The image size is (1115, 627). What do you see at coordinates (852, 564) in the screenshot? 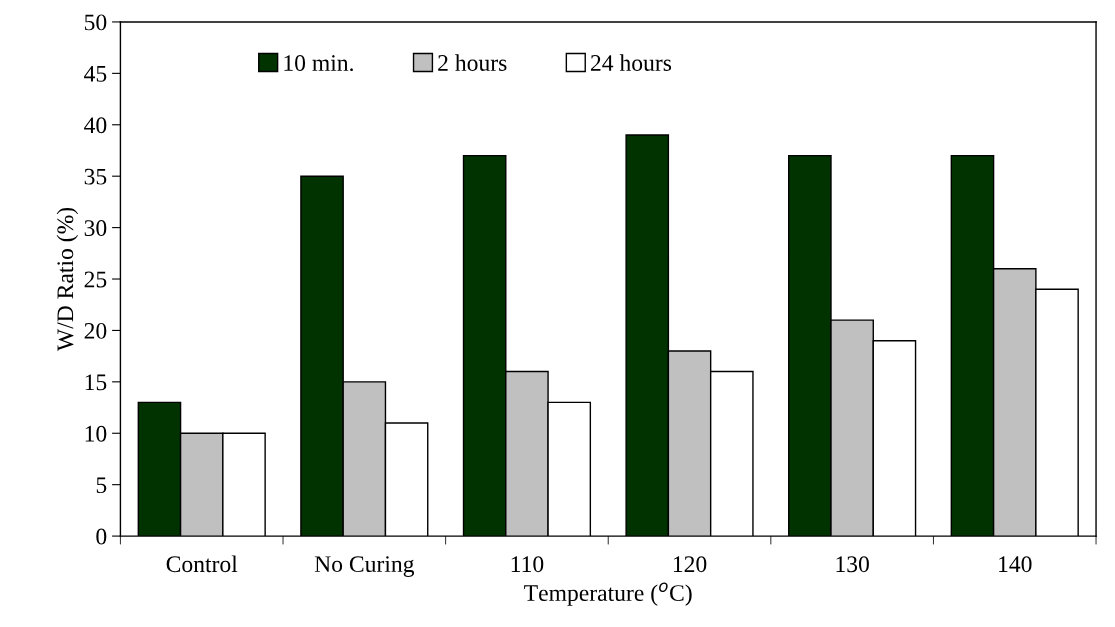
I see `x-tick-label: 130` at bounding box center [852, 564].